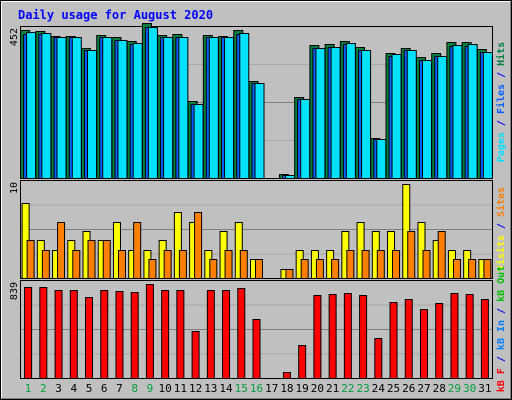 Image resolution: width=512 pixels, height=400 pixels. Describe the element at coordinates (58, 388) in the screenshot. I see `x-tick-label-day-3: 3` at that location.